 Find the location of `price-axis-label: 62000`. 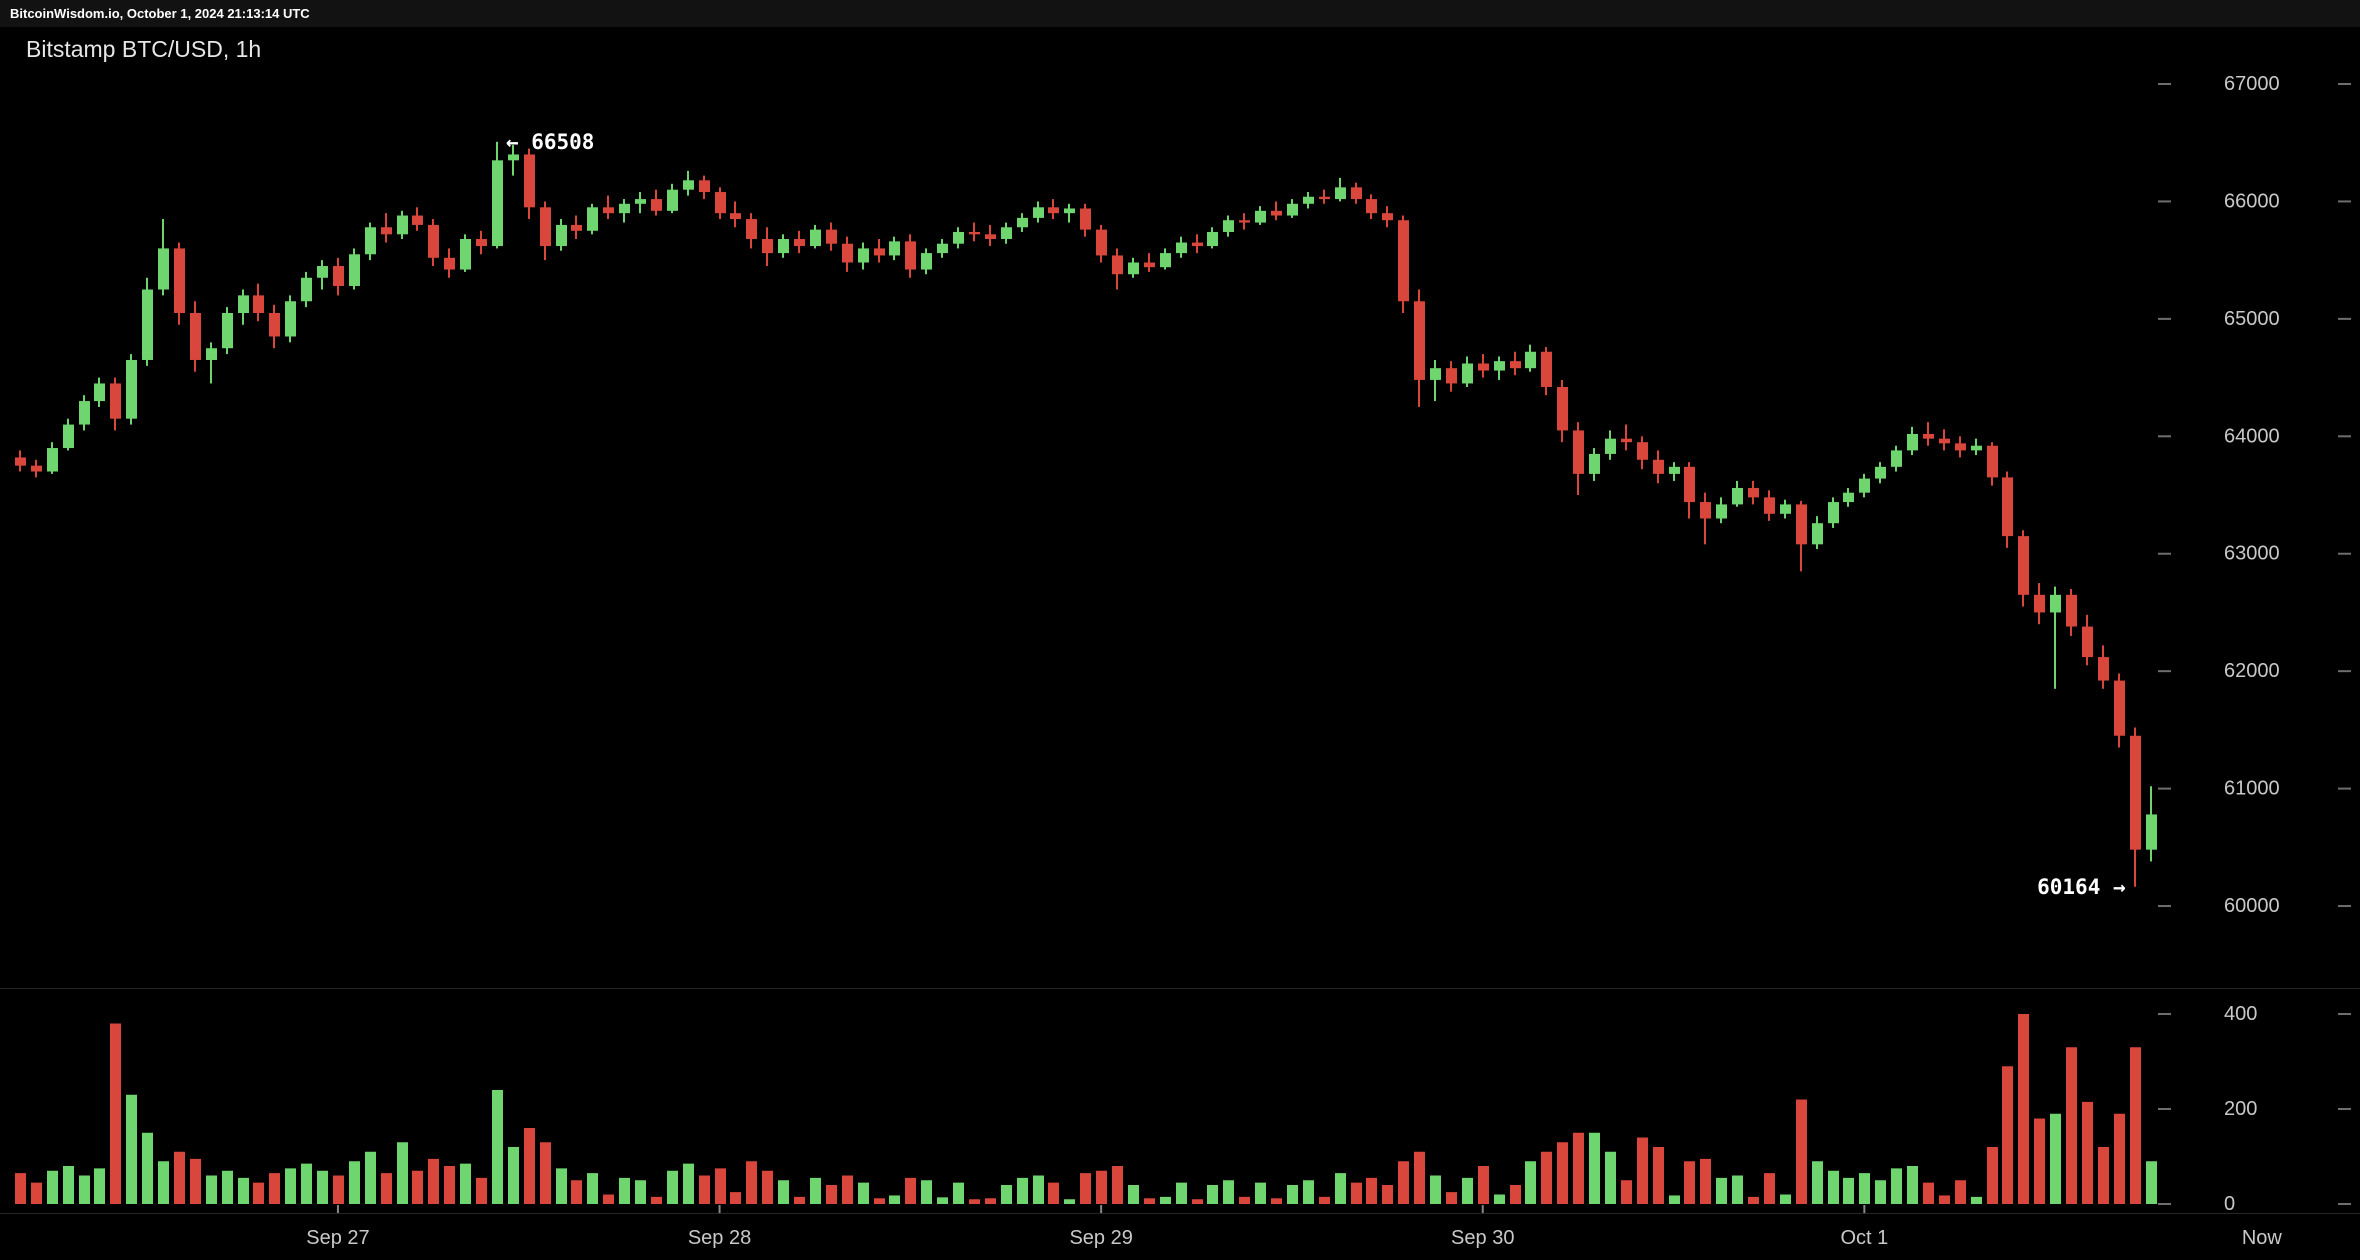

price-axis-label: 62000 is located at coordinates (2252, 671).